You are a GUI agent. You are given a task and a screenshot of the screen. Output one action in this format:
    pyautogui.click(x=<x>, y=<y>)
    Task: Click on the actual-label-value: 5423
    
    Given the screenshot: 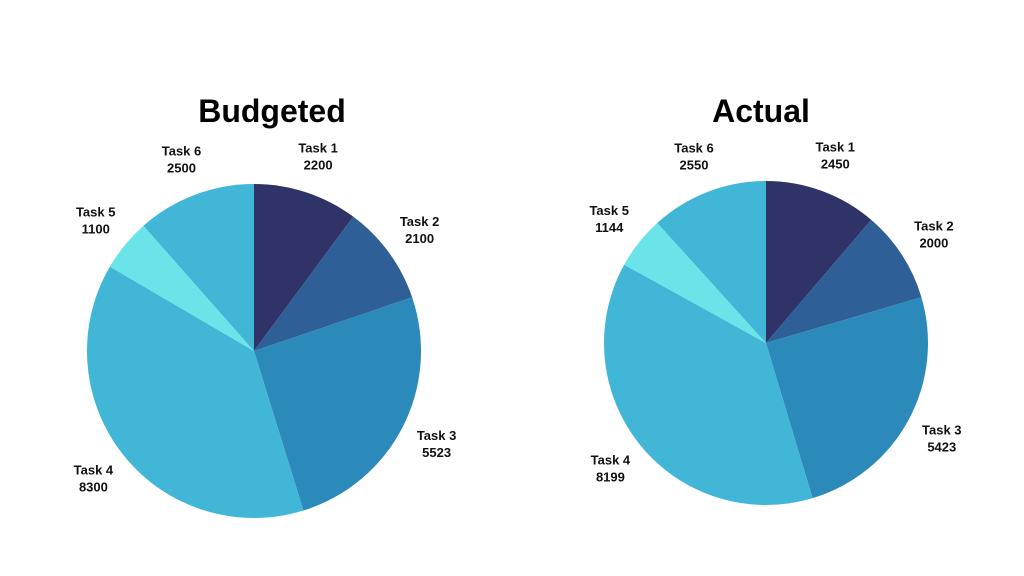 What is the action you would take?
    pyautogui.click(x=941, y=446)
    